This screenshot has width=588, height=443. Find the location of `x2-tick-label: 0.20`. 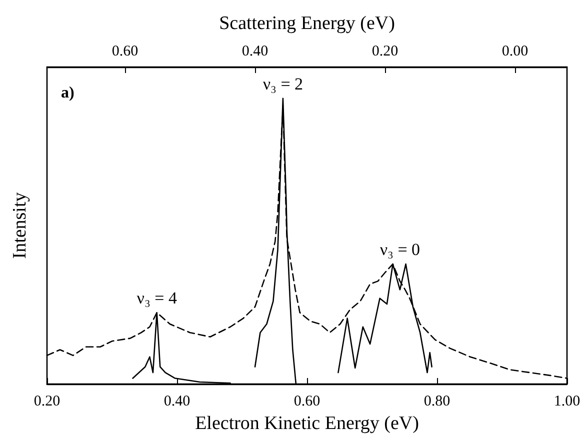

x2-tick-label: 0.20 is located at coordinates (385, 52).